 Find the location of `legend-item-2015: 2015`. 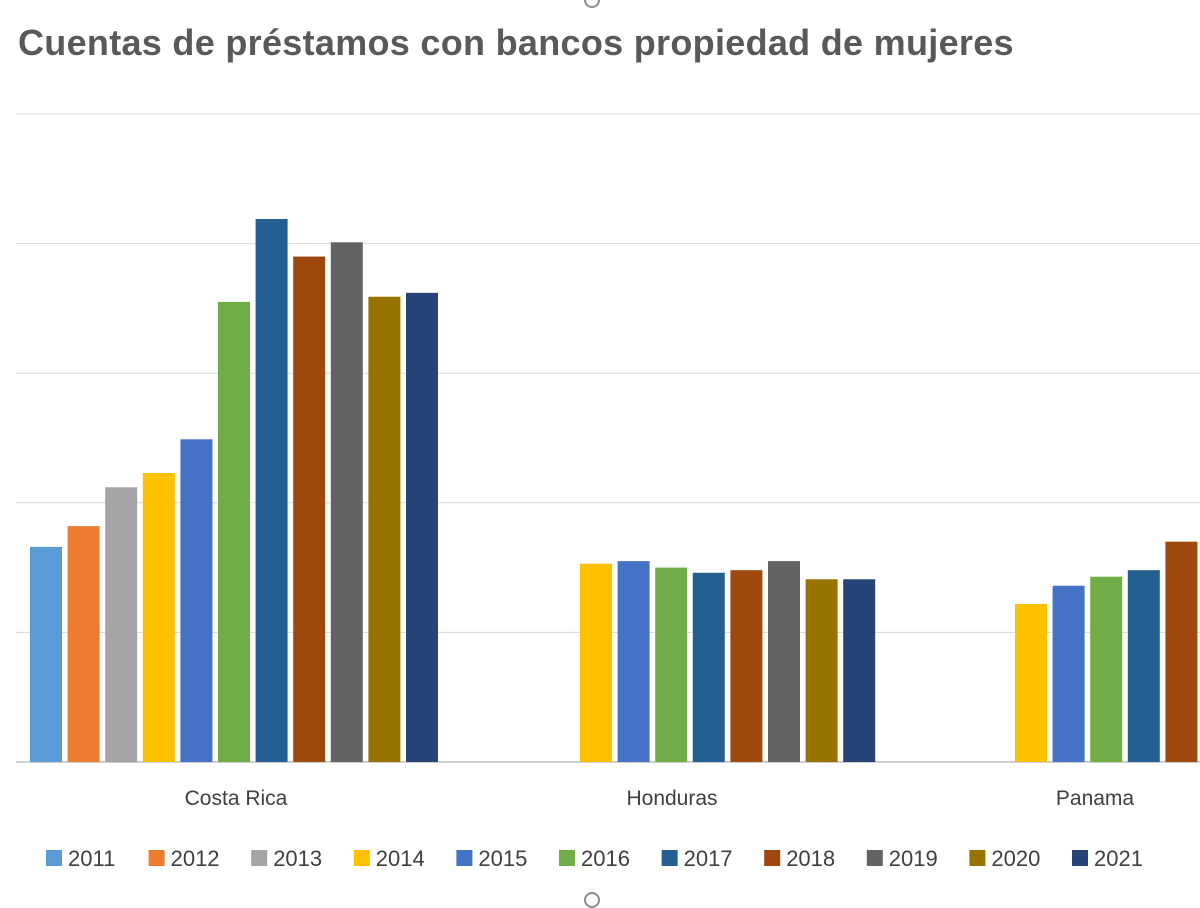

legend-item-2015: 2015 is located at coordinates (491, 858).